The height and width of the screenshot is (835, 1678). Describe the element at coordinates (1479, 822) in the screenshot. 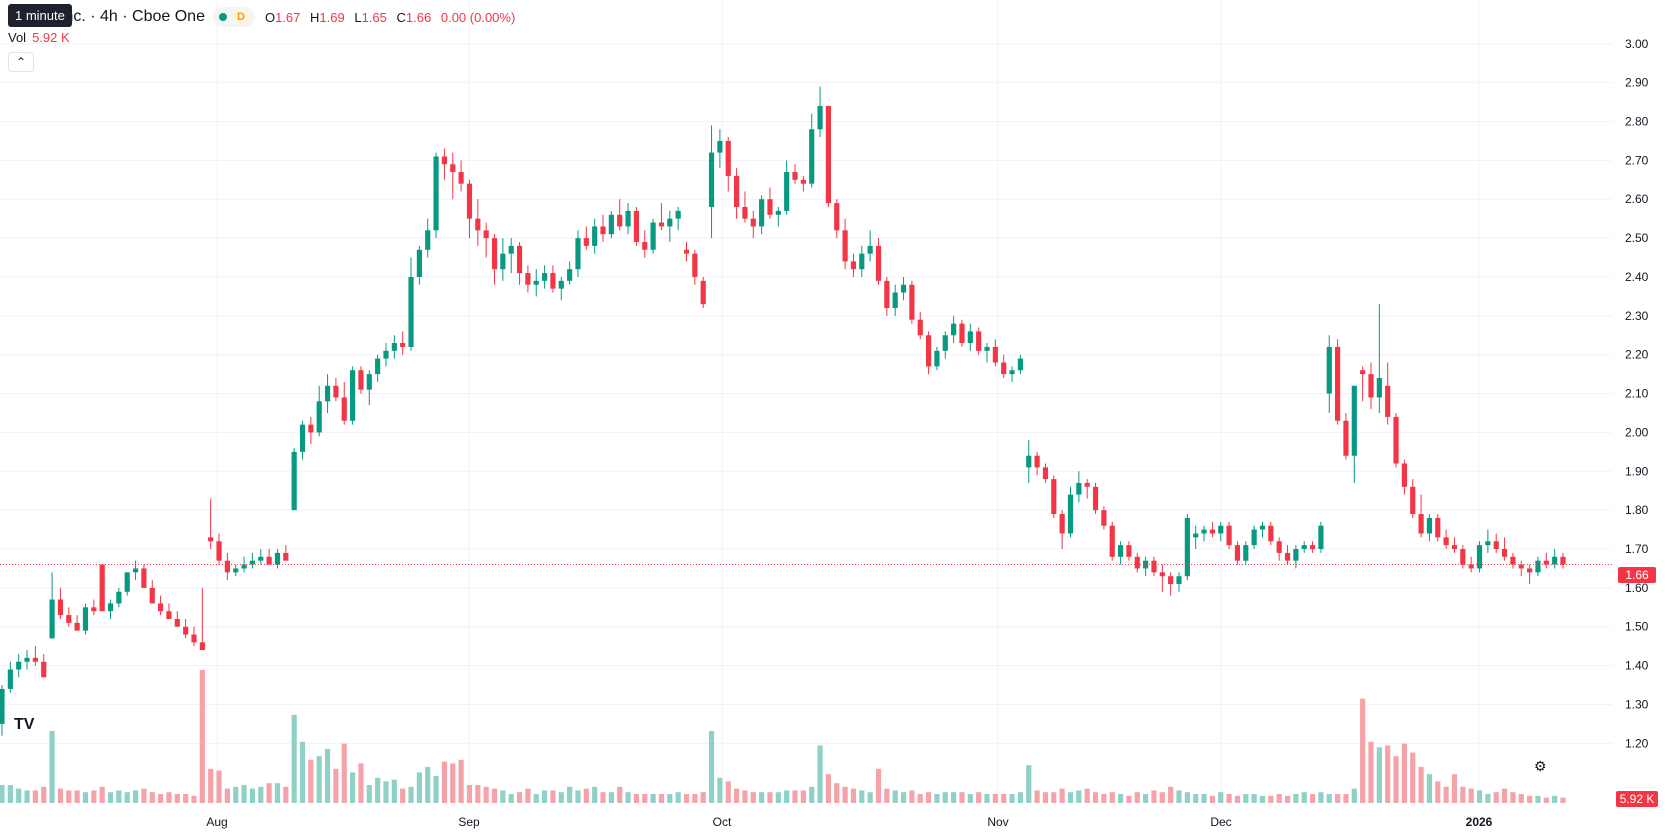

I see `time-tick-label: 2026` at that location.